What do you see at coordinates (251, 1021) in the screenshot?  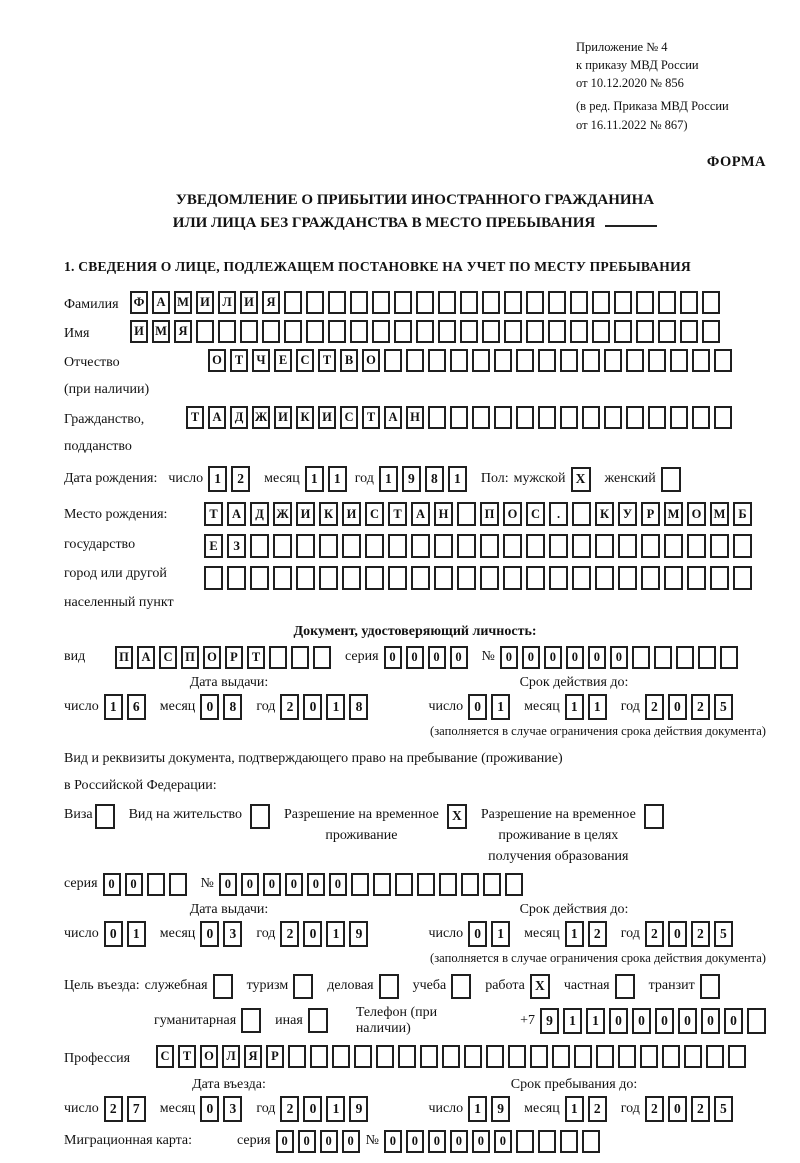 I see `purpose-humanitarian-checkbox` at bounding box center [251, 1021].